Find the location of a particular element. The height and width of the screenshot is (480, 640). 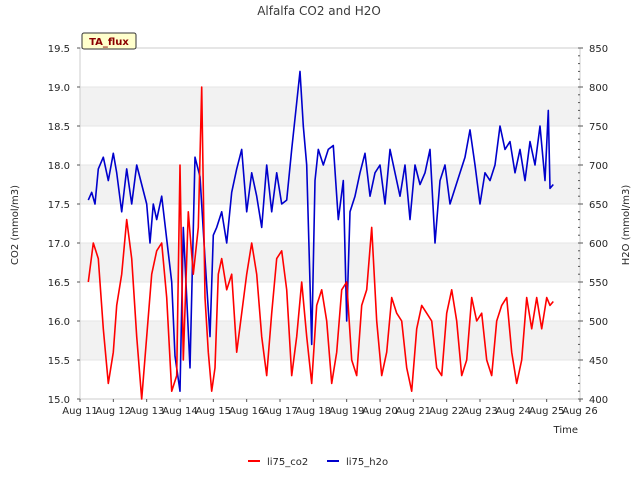

y-axis-right: 400 450 500 550 600 650 700 750 800 850 is located at coordinates (593, 225).